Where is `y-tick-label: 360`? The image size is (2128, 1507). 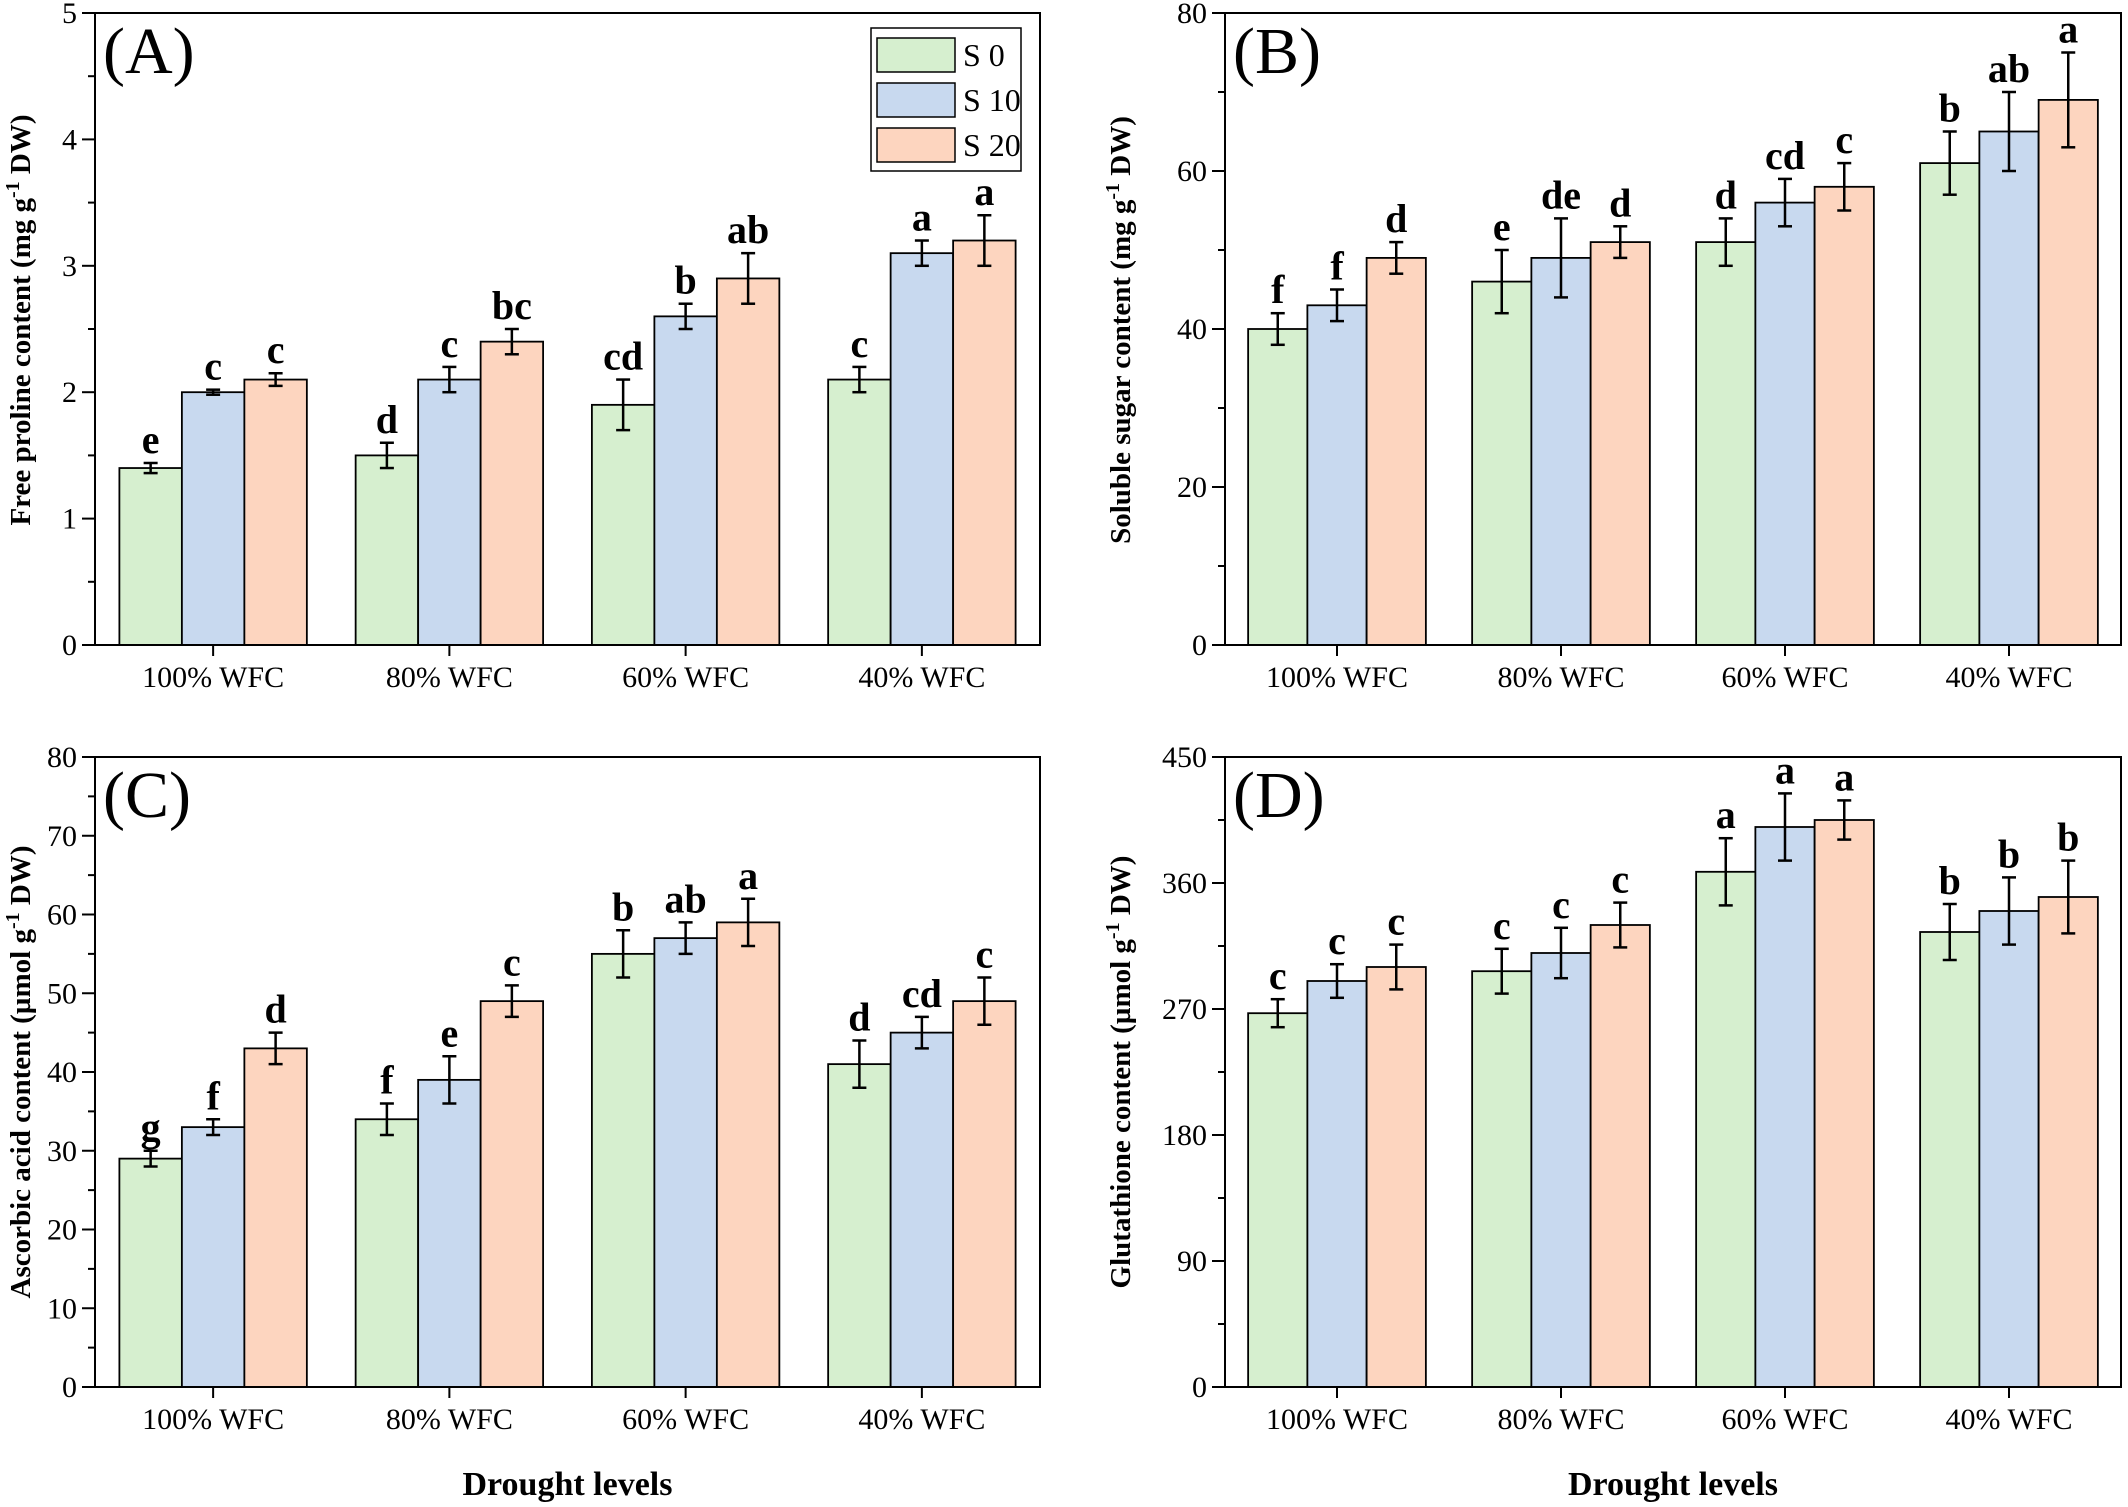 y-tick-label: 360 is located at coordinates (1184, 883).